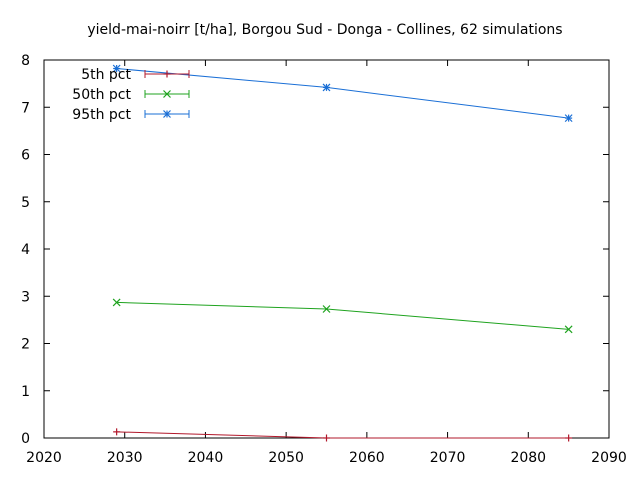 Image resolution: width=640 pixels, height=480 pixels. What do you see at coordinates (101, 95) in the screenshot?
I see `legend-label: 50th pct` at bounding box center [101, 95].